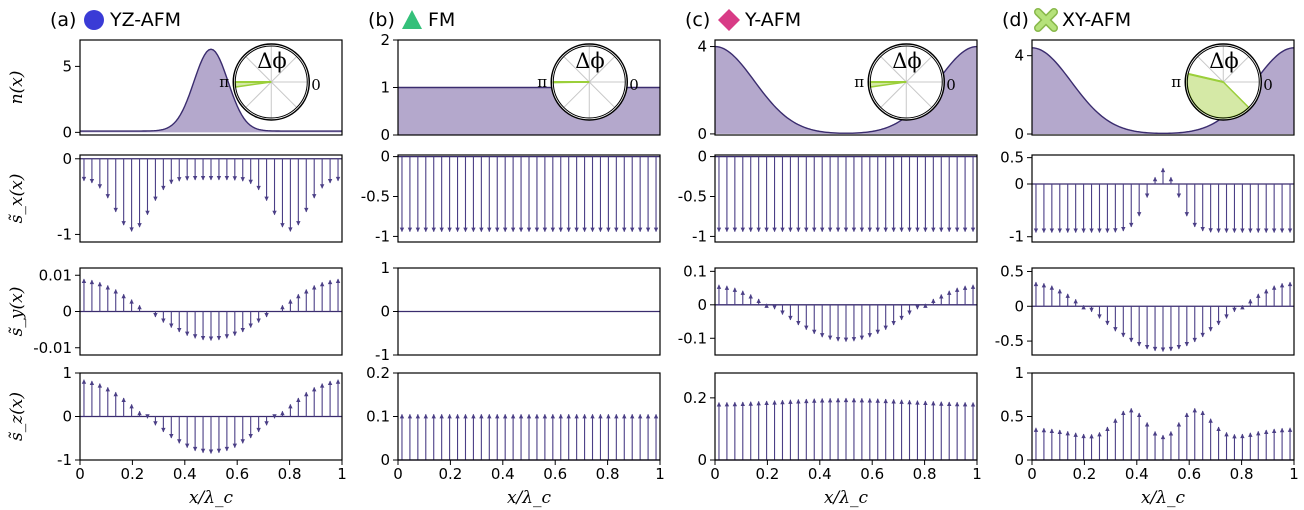 This screenshot has height=510, width=1304. I want to click on diamond-marker-icon, so click(729, 20).